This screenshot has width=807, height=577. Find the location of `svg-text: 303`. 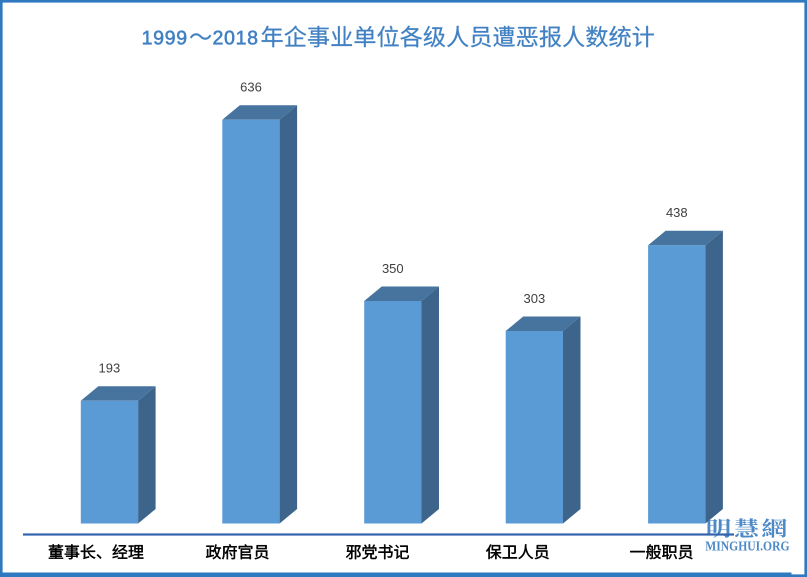

svg-text: 303 is located at coordinates (535, 298).